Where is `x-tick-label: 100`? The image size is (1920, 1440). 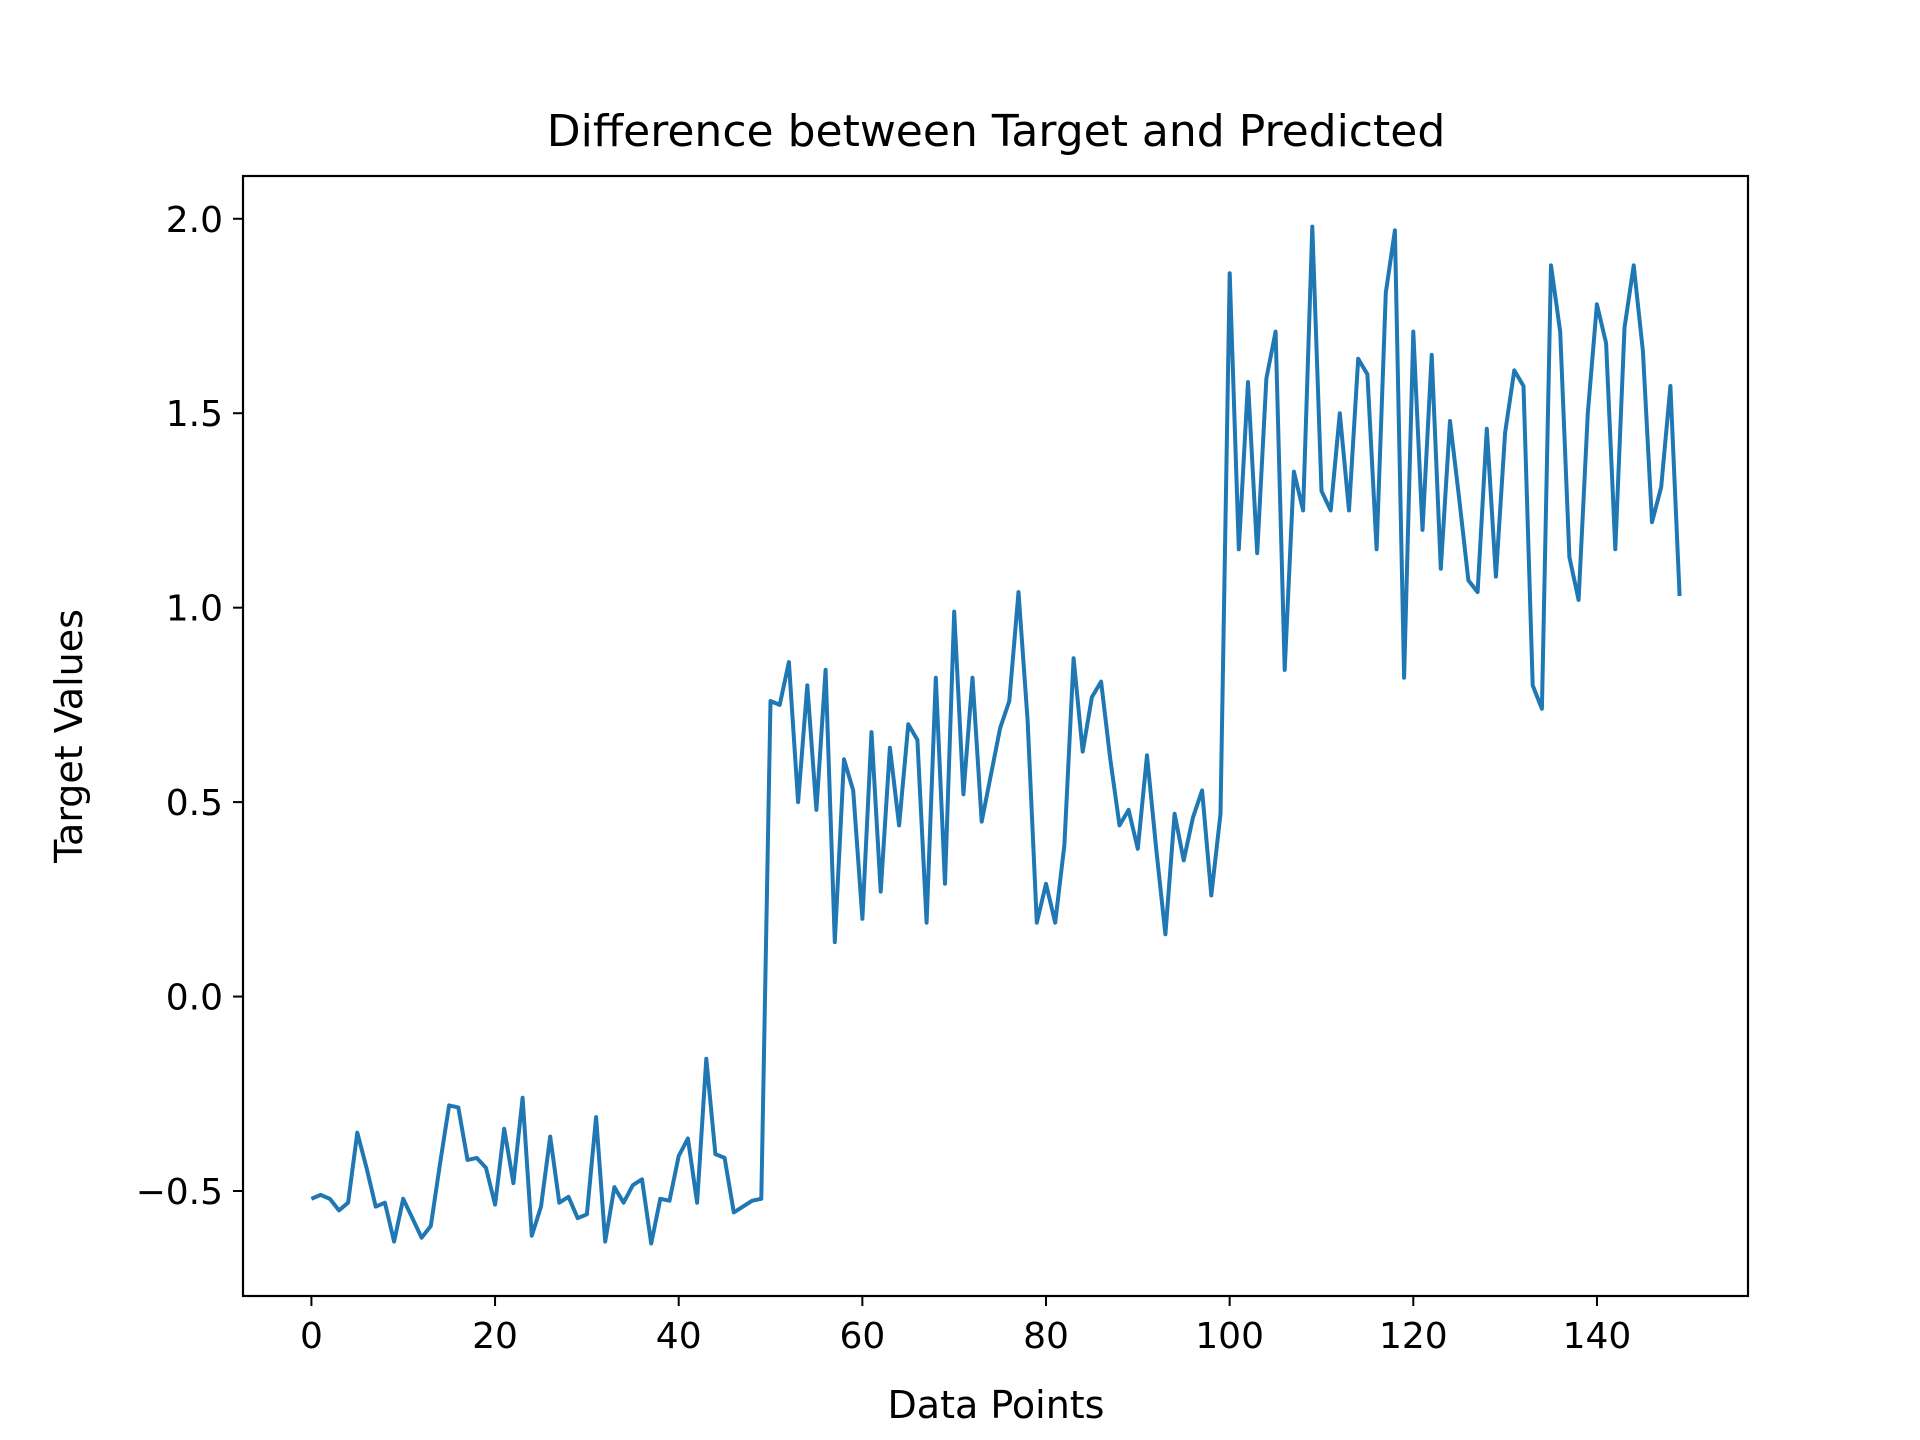 x-tick-label: 100 is located at coordinates (1229, 1336).